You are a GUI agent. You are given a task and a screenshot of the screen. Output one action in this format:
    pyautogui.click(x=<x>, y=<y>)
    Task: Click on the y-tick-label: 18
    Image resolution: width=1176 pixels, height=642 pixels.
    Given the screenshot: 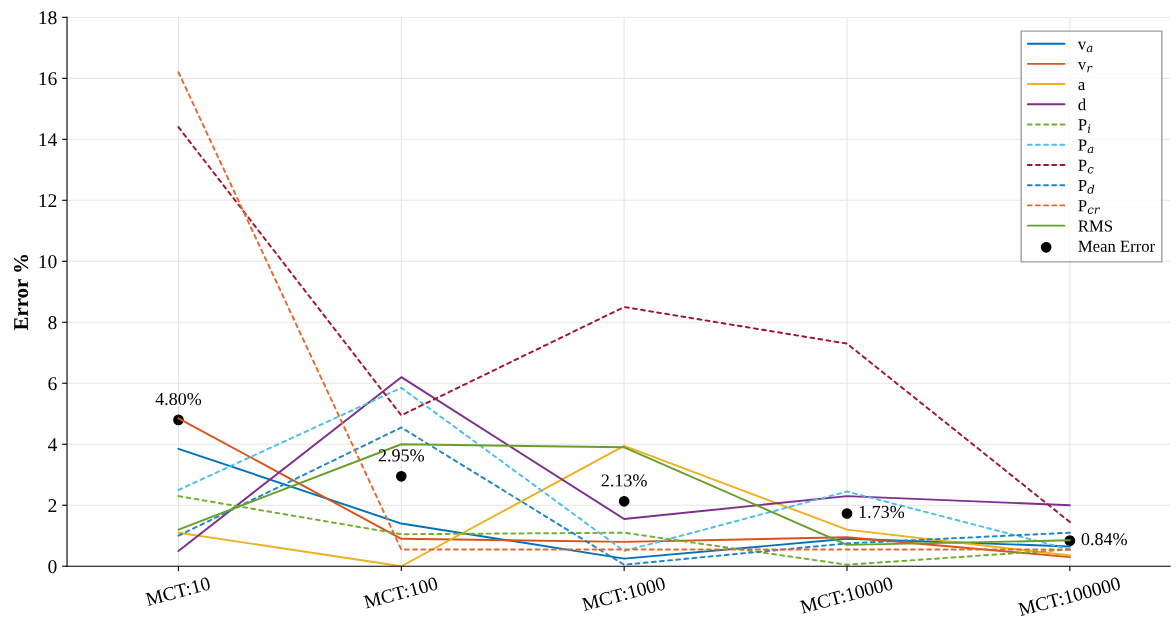 What is the action you would take?
    pyautogui.click(x=48, y=18)
    